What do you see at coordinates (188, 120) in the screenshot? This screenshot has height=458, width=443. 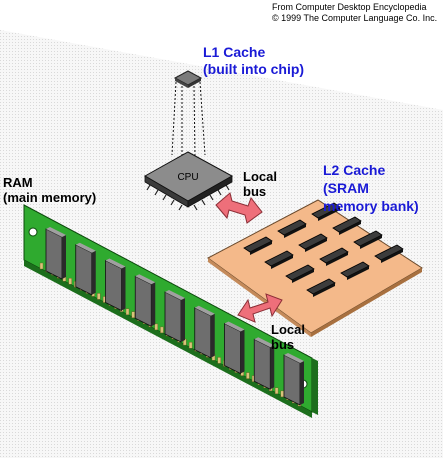 I see `l1-connector-lines` at bounding box center [188, 120].